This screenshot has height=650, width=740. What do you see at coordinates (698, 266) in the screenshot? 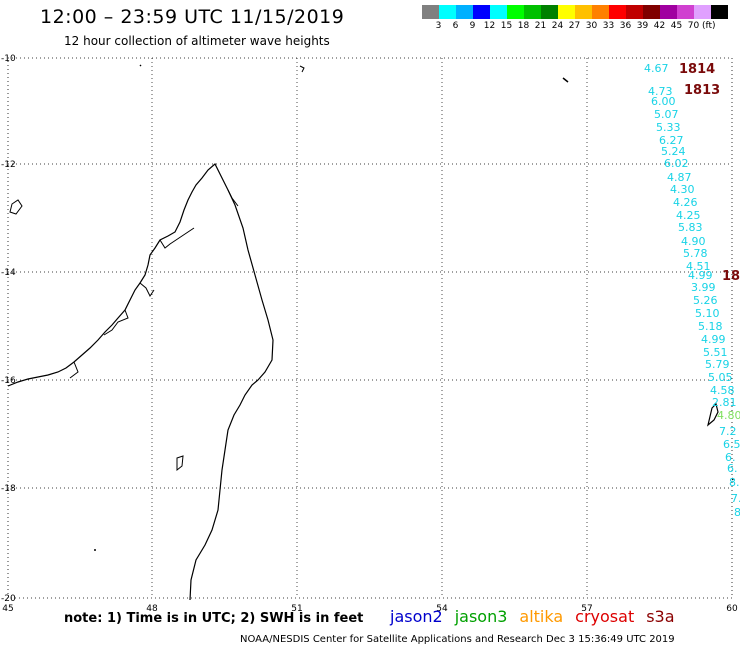
I see `wave-height-value: 4.51` at bounding box center [698, 266].